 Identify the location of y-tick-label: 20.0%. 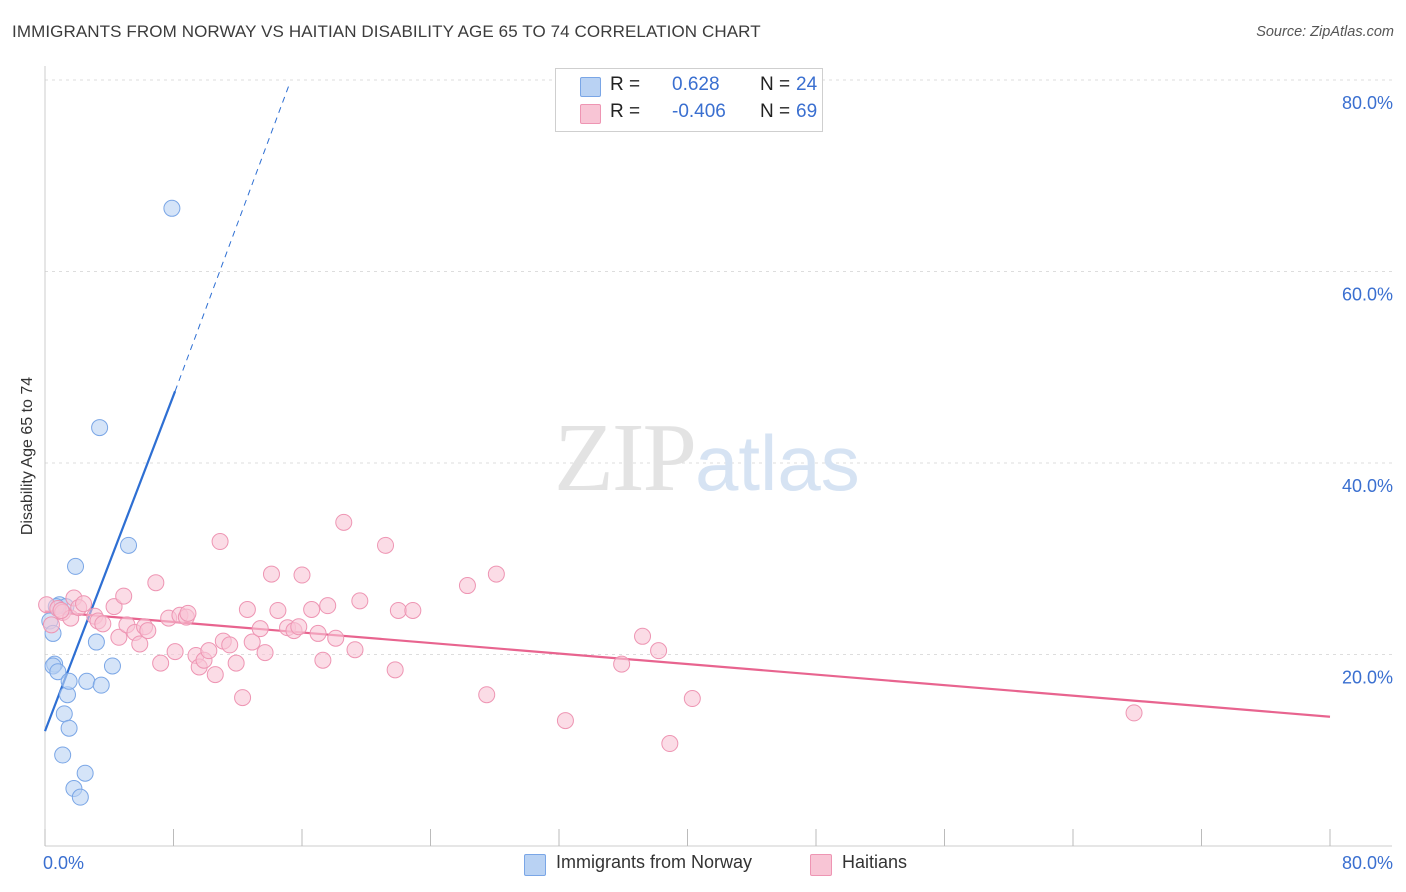
(1367, 678).